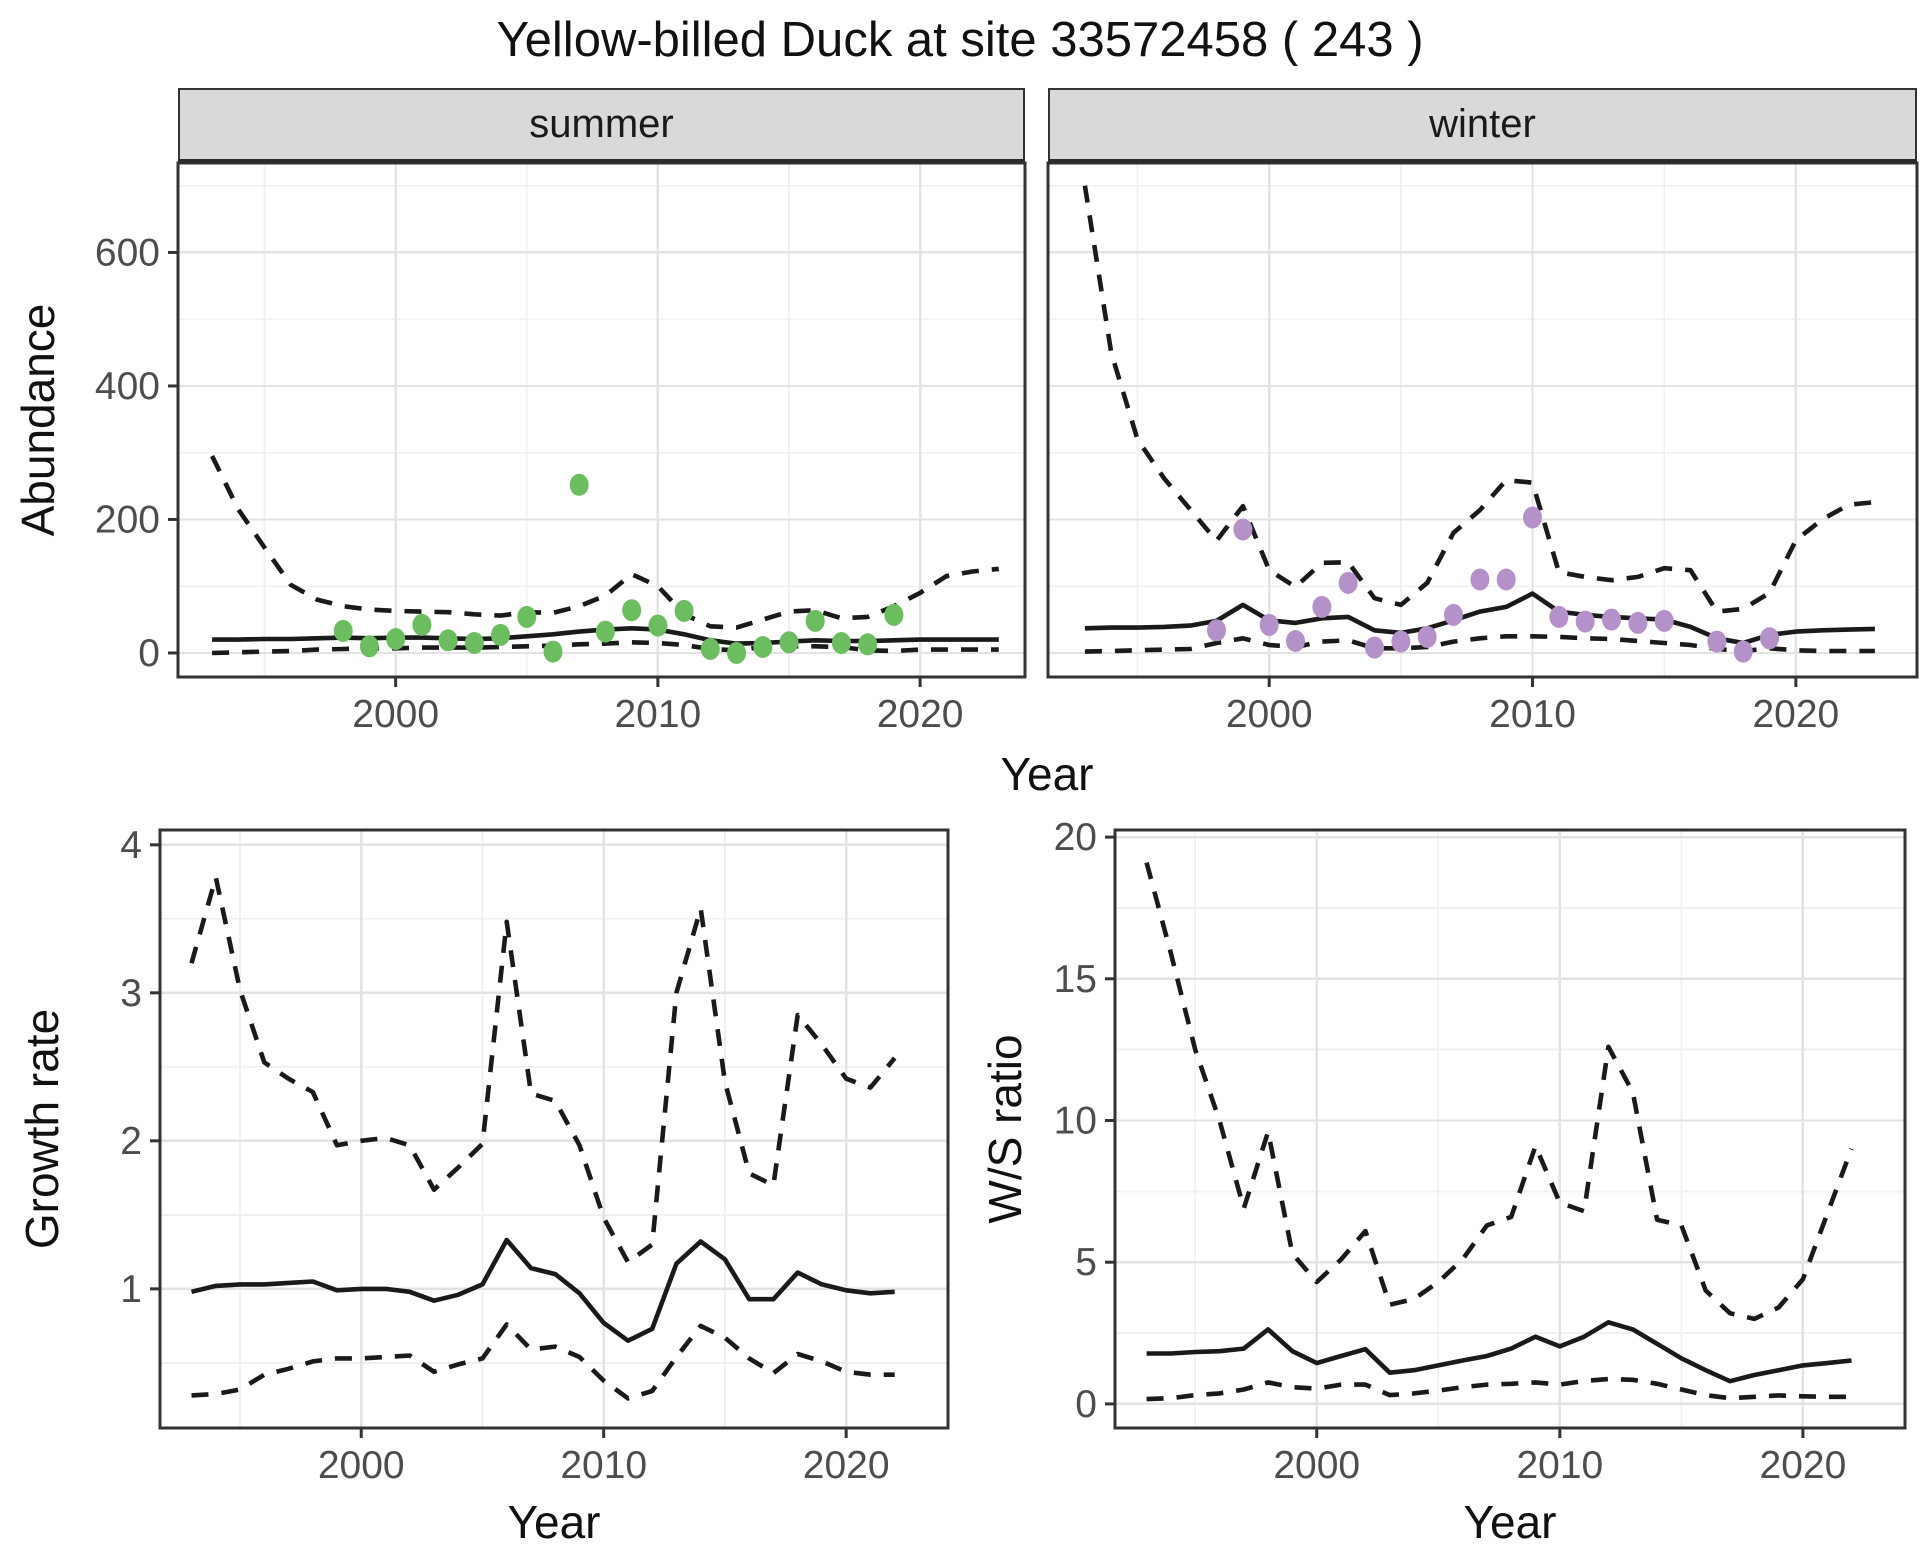 The height and width of the screenshot is (1560, 1920). I want to click on panel-data-growth, so click(543, 1138).